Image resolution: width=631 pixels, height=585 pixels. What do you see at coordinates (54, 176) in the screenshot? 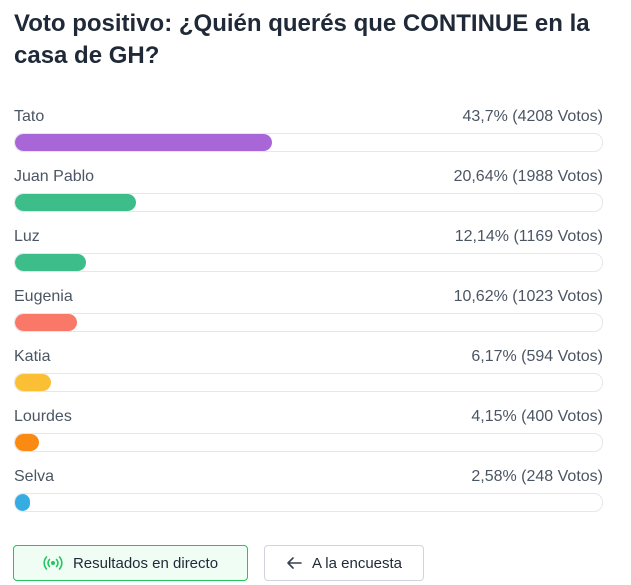
I see `option-name: Juan Pablo` at bounding box center [54, 176].